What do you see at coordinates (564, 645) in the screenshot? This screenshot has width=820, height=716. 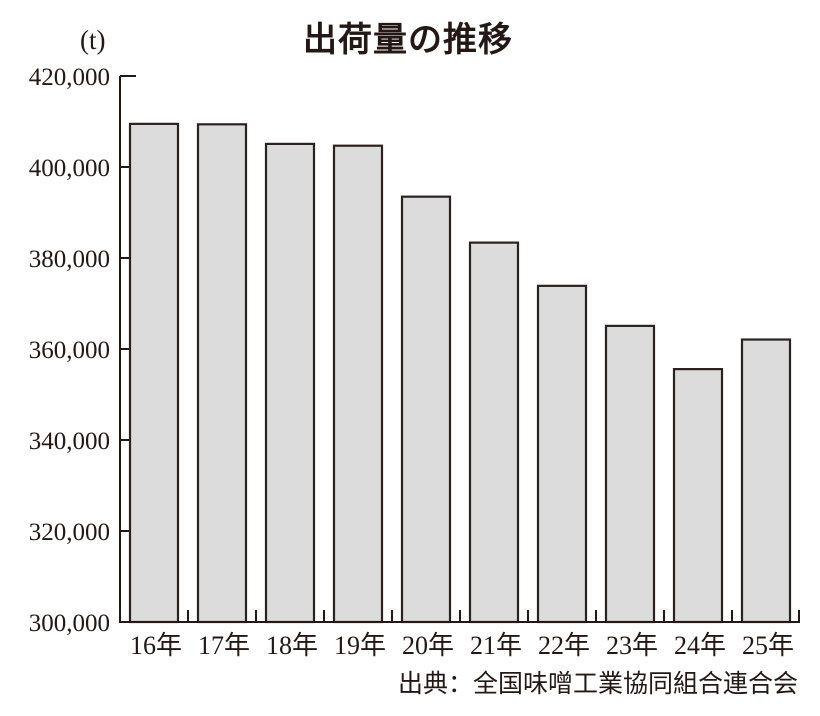 I see `x-tick-label: 22年` at bounding box center [564, 645].